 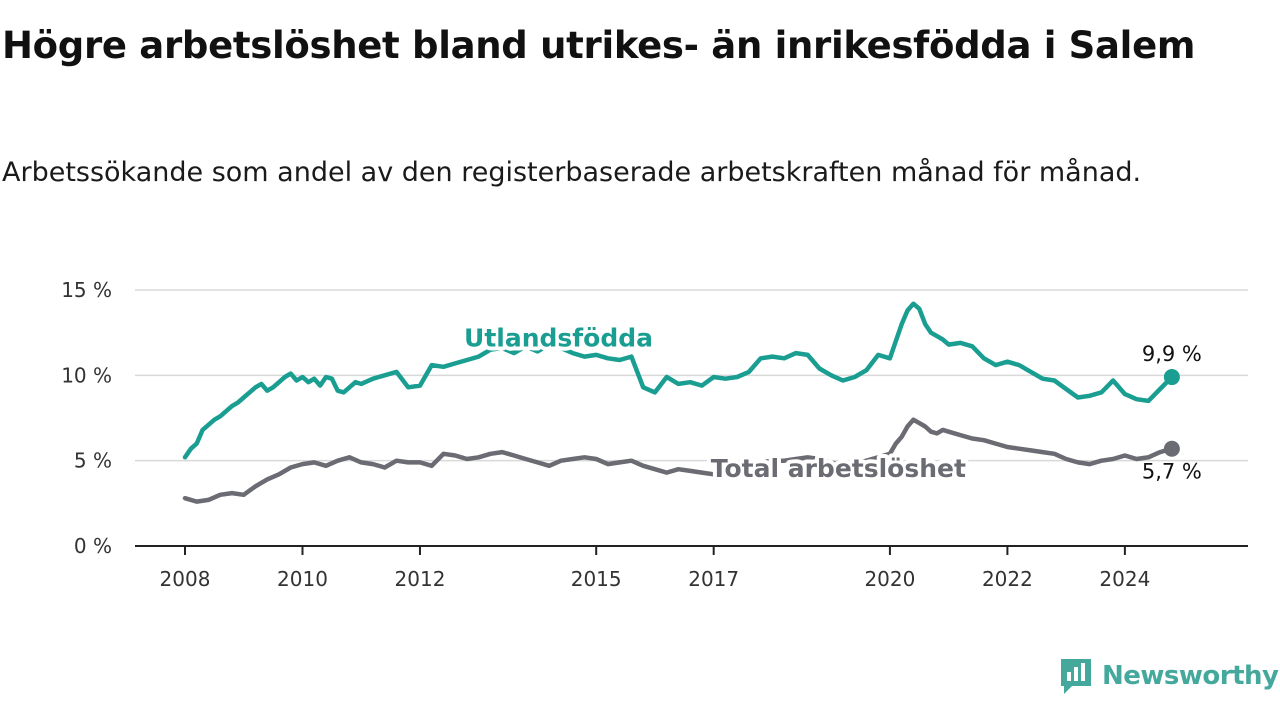 I want to click on newsworthy-logo-icon, so click(x=1076, y=676).